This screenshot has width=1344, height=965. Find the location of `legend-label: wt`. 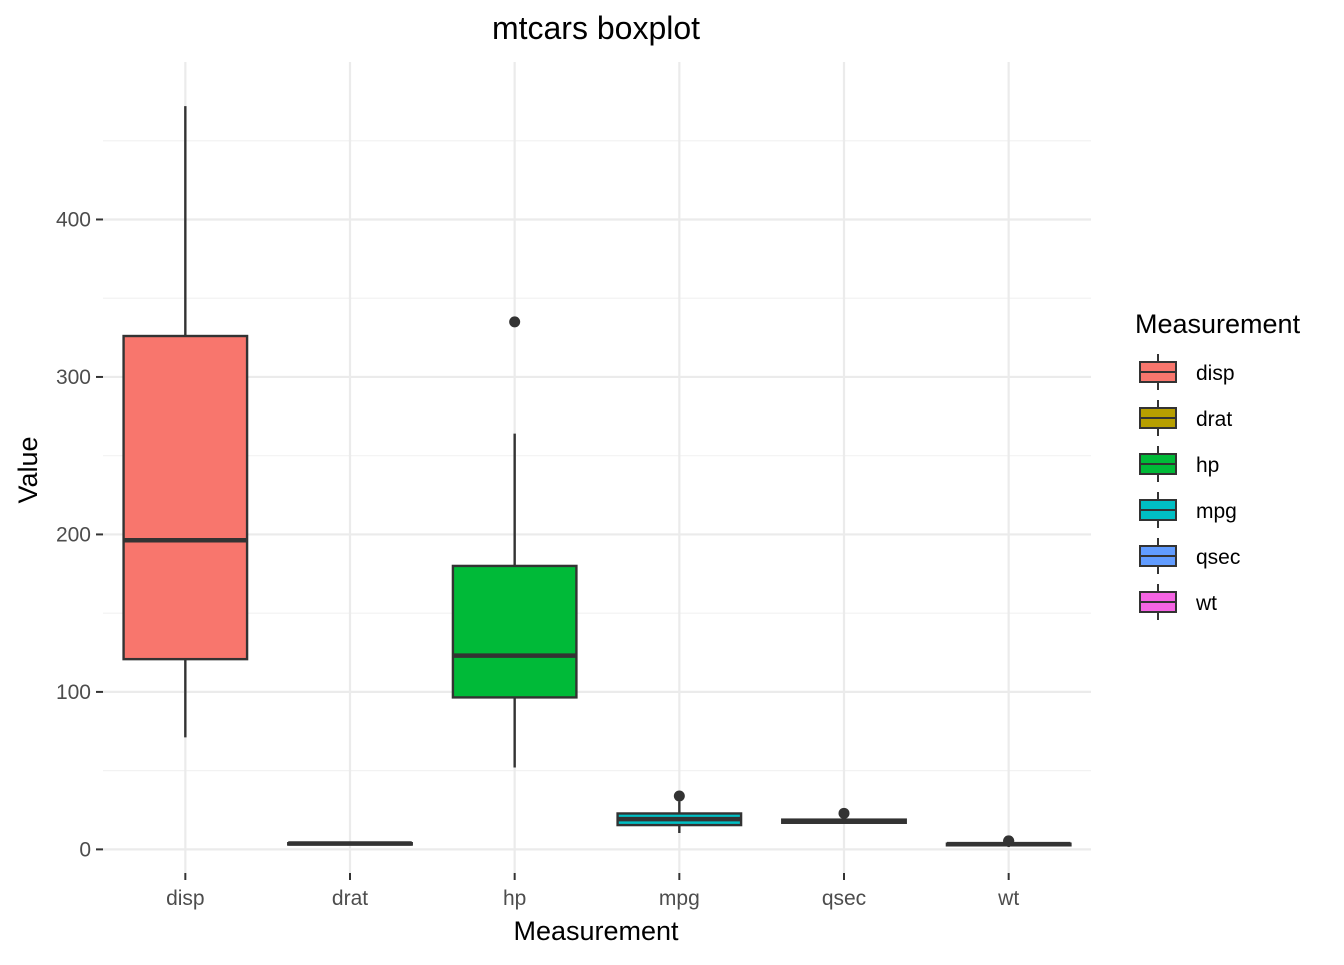

legend-label: wt is located at coordinates (1206, 603).